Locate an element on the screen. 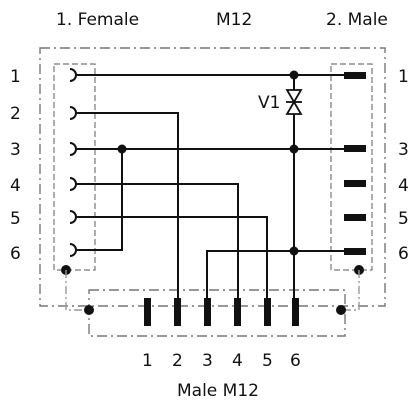 The width and height of the screenshot is (419, 407). bottom-pin-label: 1 is located at coordinates (147, 361).